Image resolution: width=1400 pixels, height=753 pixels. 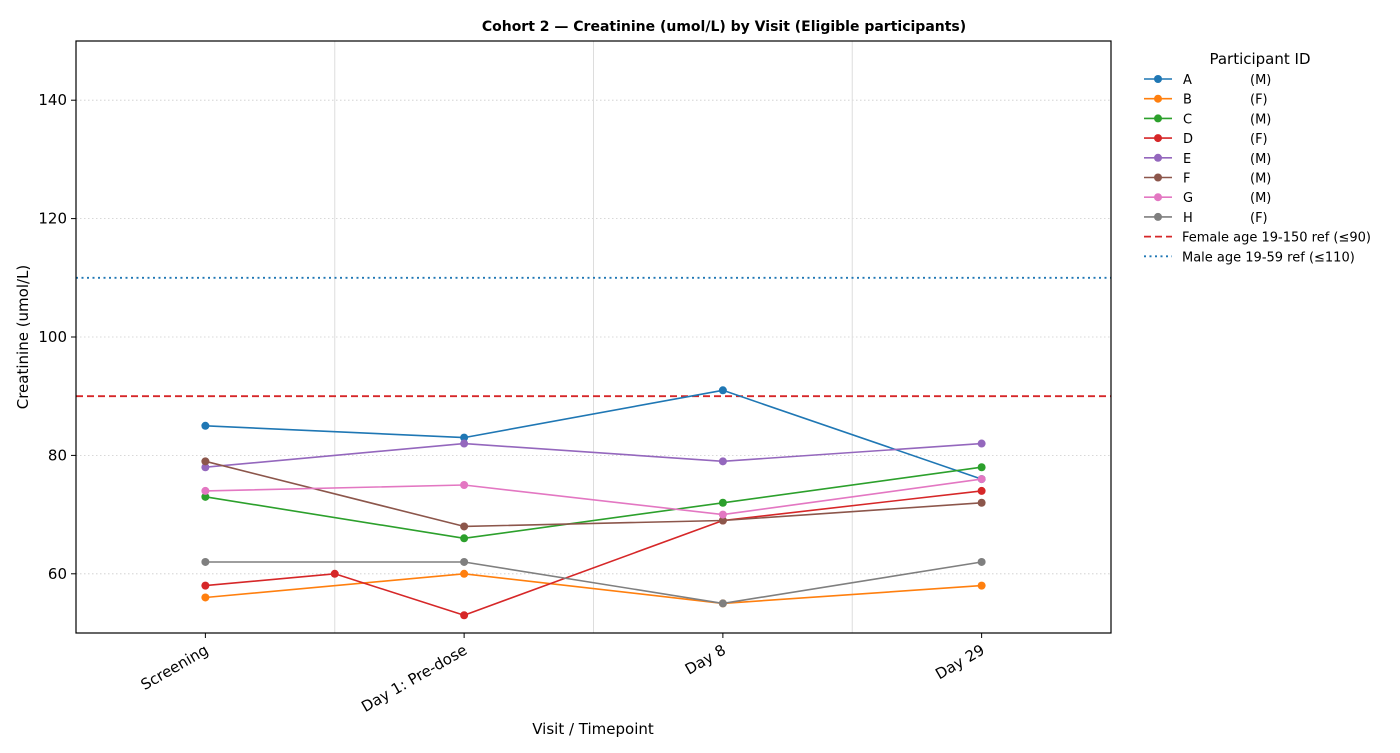 I want to click on legend-item-f: F (M), so click(x=1207, y=179).